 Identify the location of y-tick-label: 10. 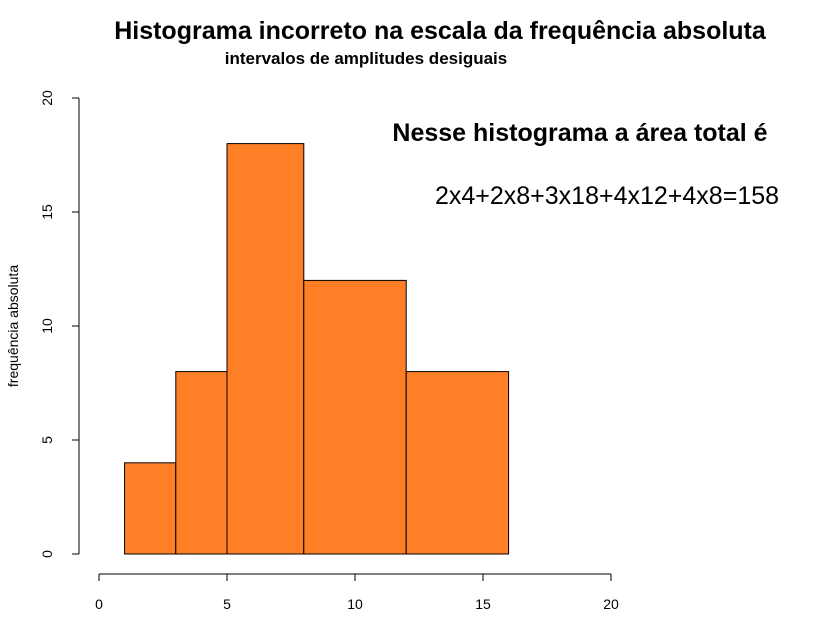
(47, 326).